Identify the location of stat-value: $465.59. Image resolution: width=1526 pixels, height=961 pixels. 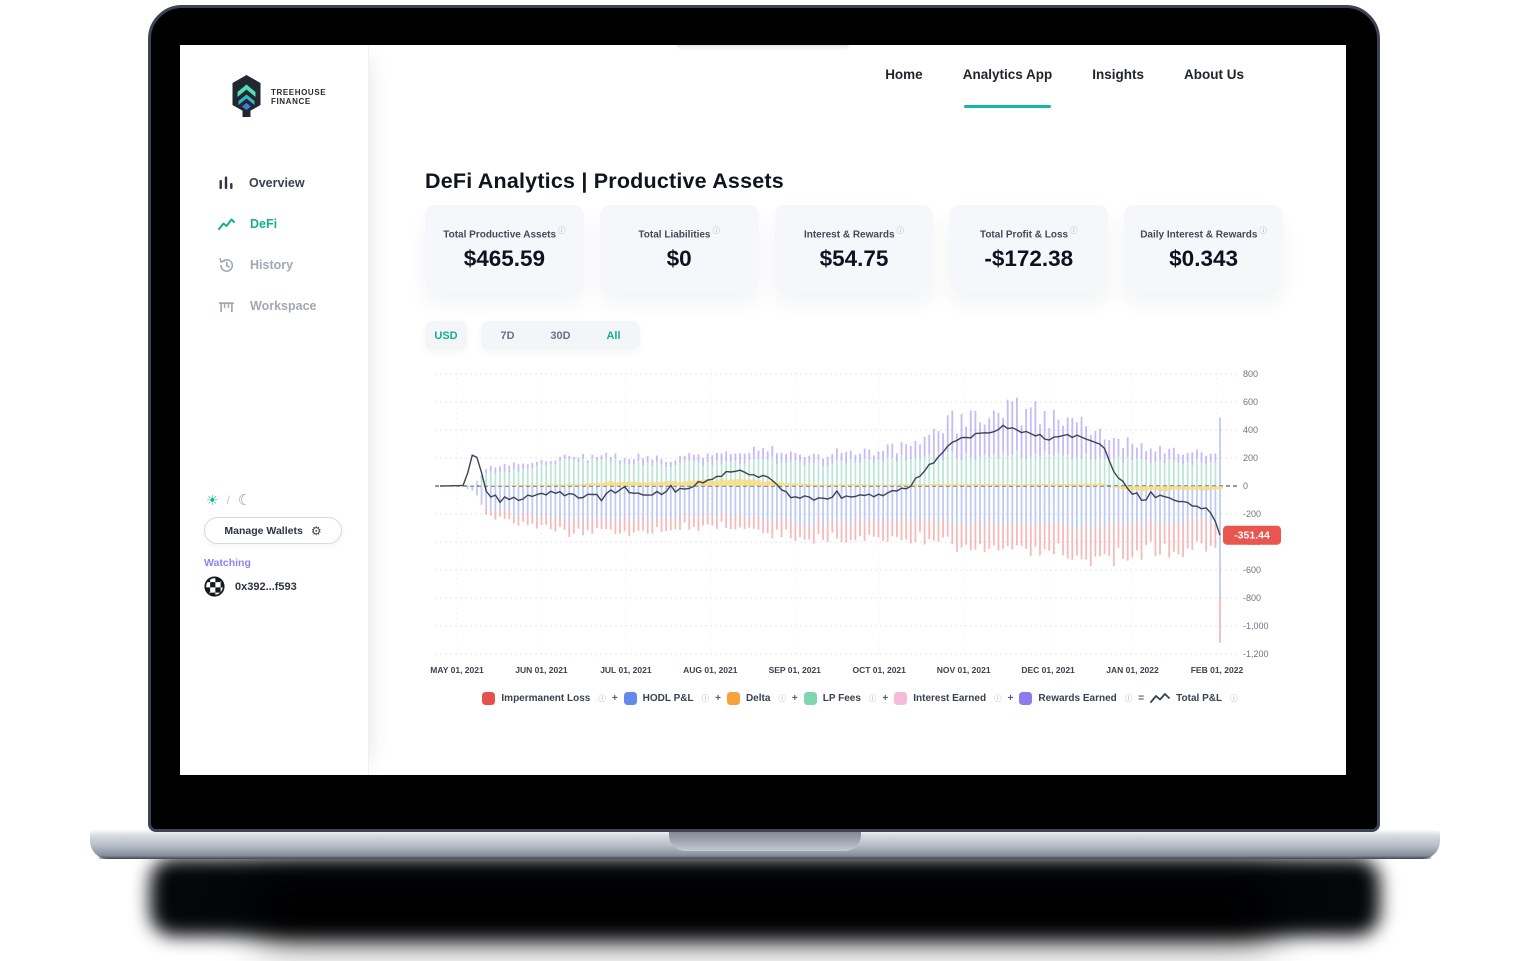
(504, 259).